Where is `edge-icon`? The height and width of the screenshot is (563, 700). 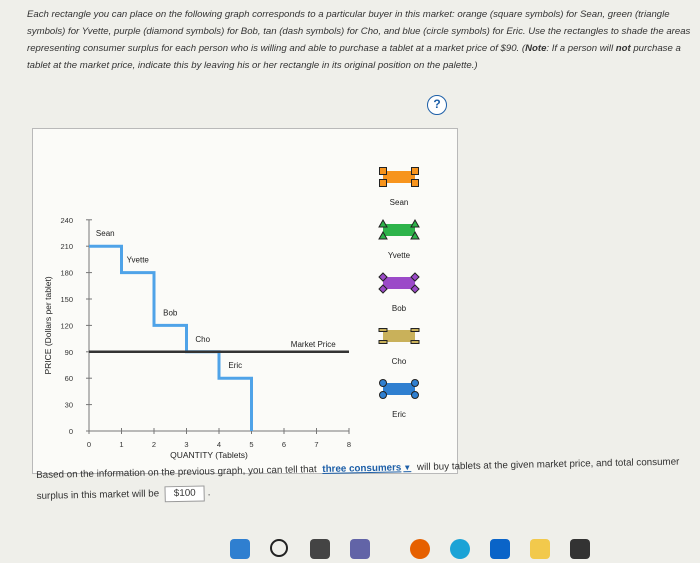
edge-icon is located at coordinates (460, 549).